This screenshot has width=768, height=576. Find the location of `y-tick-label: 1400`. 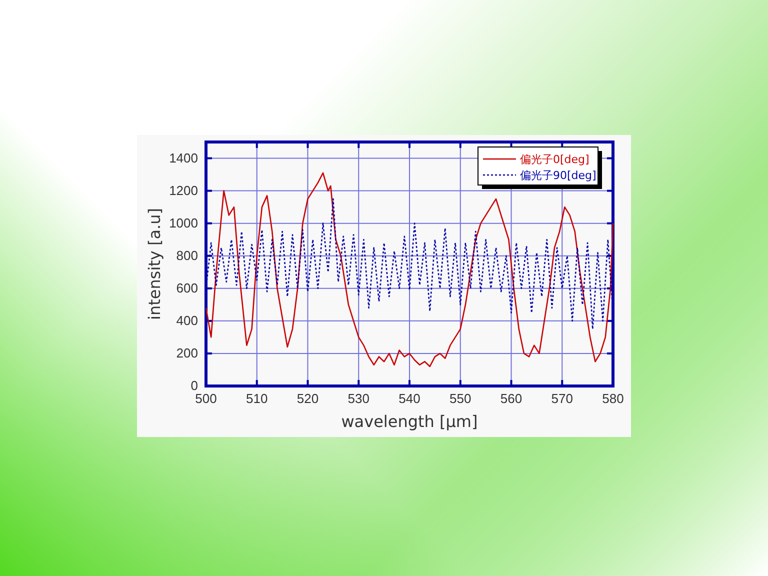

y-tick-label: 1400 is located at coordinates (183, 158).